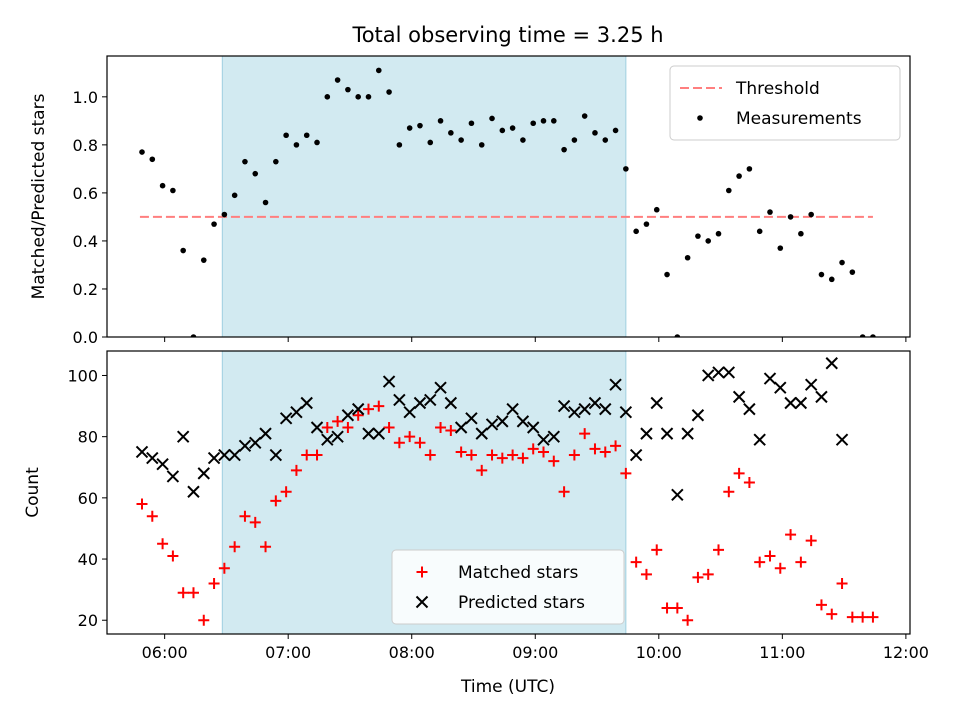 This screenshot has width=960, height=720. I want to click on x-tick-label: 12:00, so click(906, 652).